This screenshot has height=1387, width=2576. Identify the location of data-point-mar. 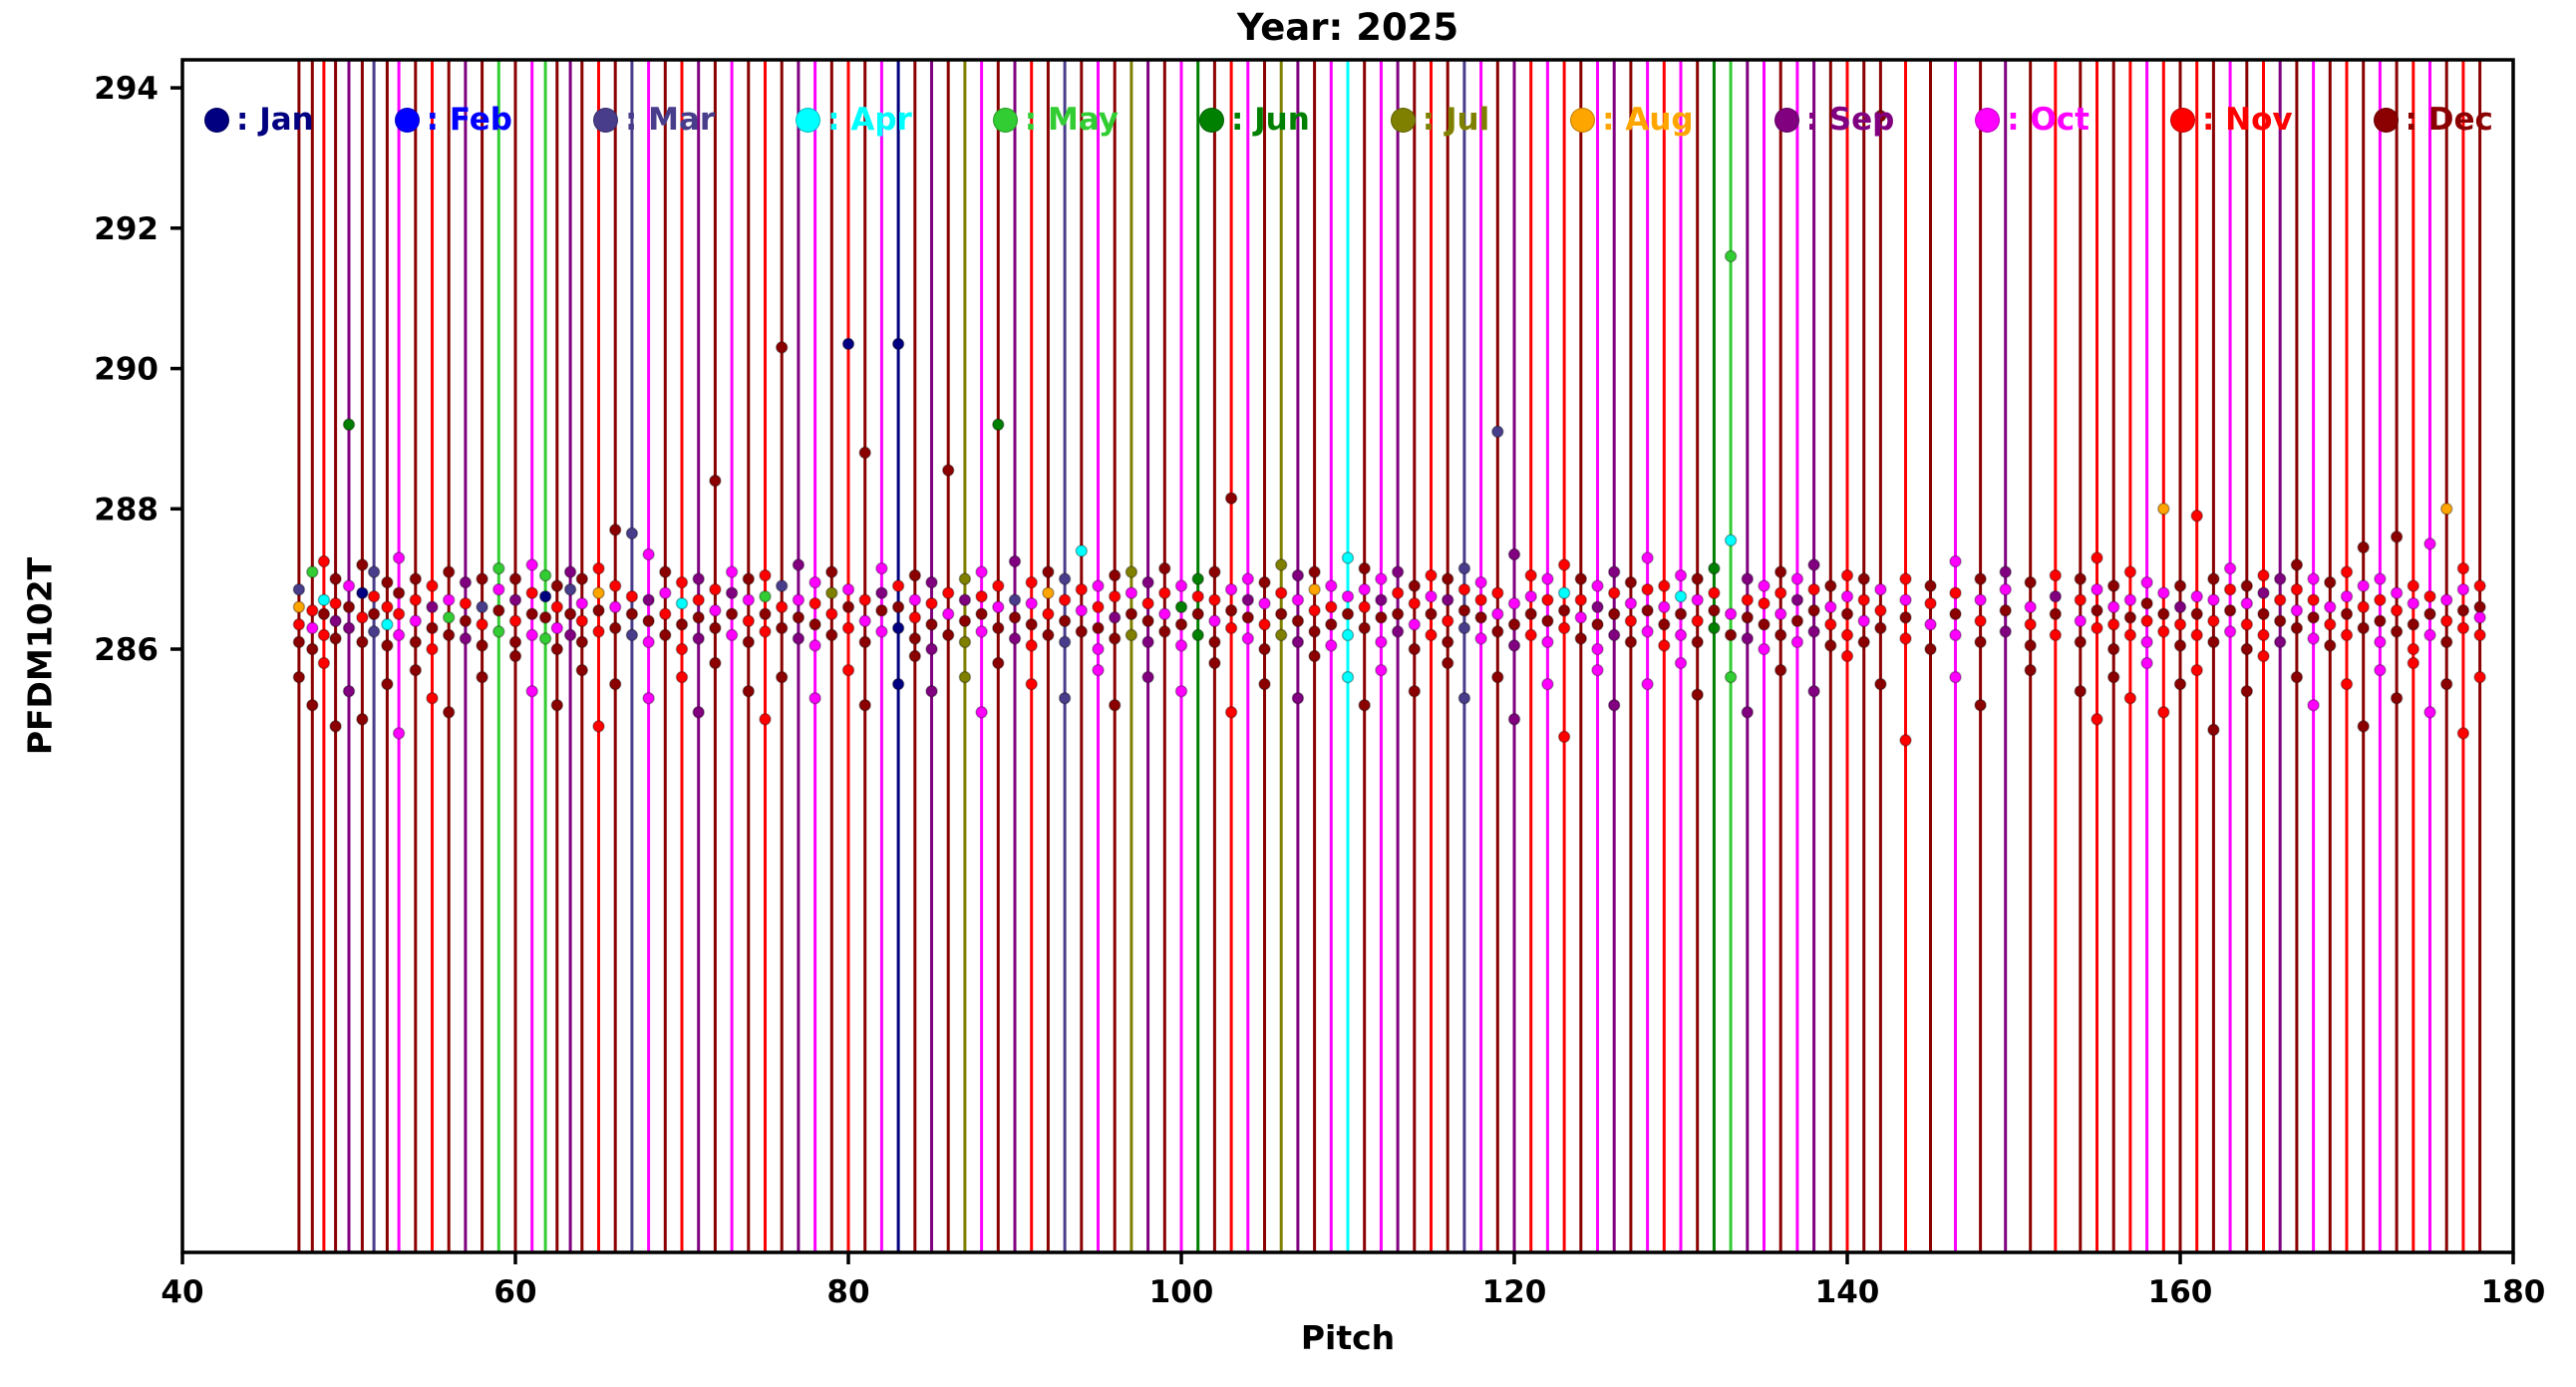
(482, 607).